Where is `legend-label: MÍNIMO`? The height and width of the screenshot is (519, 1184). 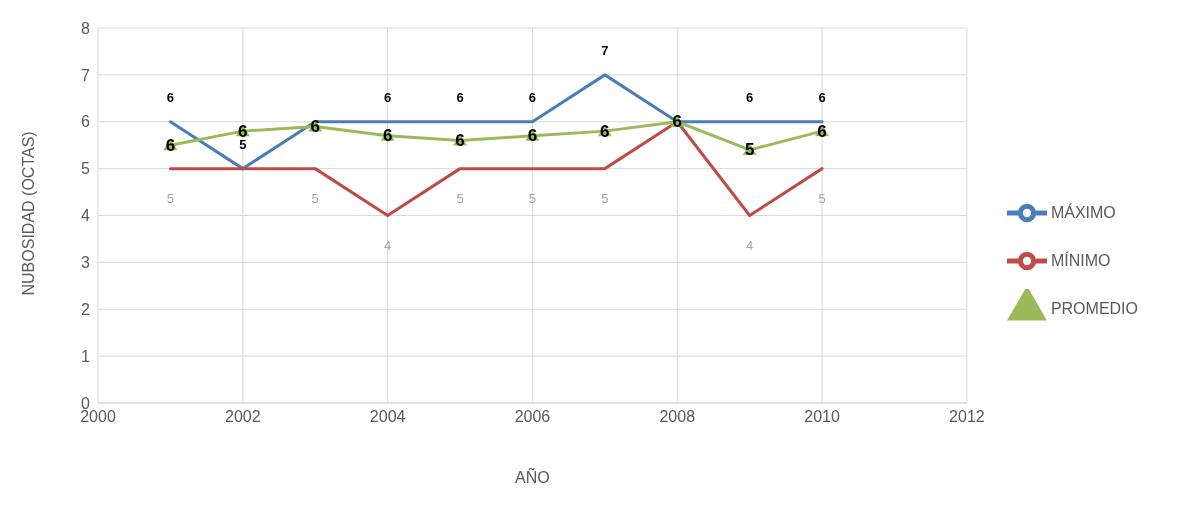
legend-label: MÍNIMO is located at coordinates (1080, 260).